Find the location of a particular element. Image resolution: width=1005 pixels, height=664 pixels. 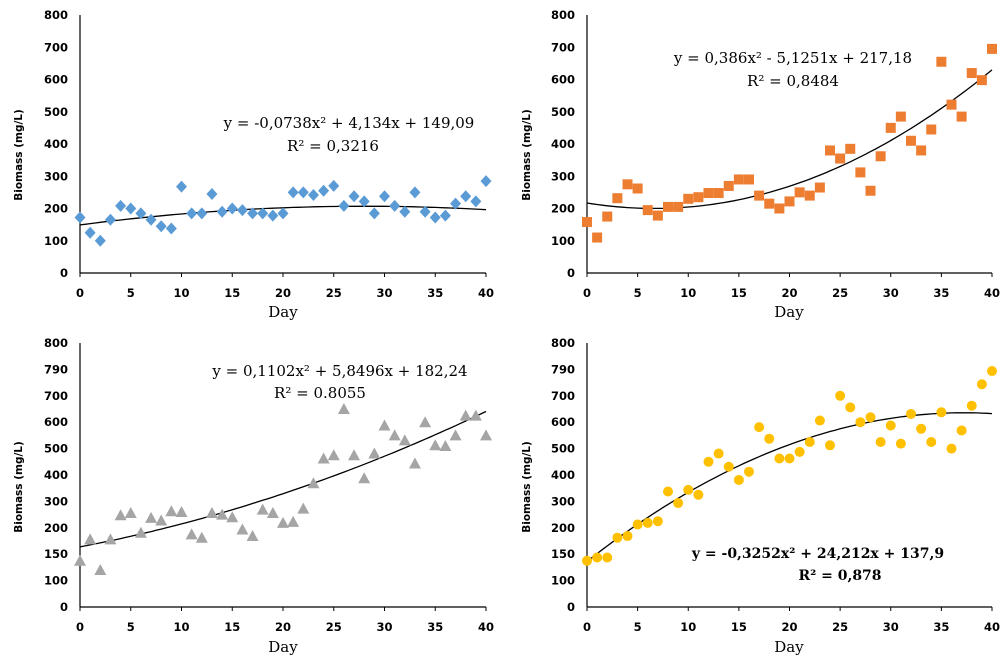

y-tick-label: 400 is located at coordinates (563, 144).